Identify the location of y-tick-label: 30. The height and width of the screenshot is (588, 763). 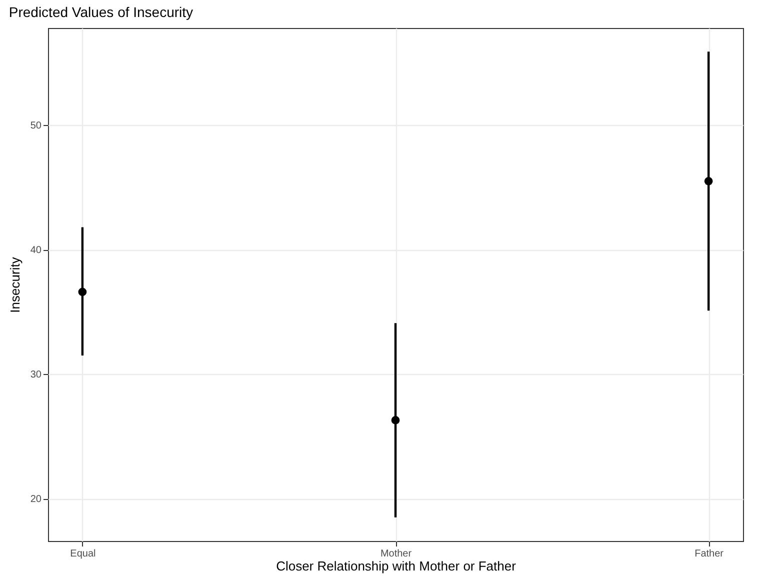
(36, 375).